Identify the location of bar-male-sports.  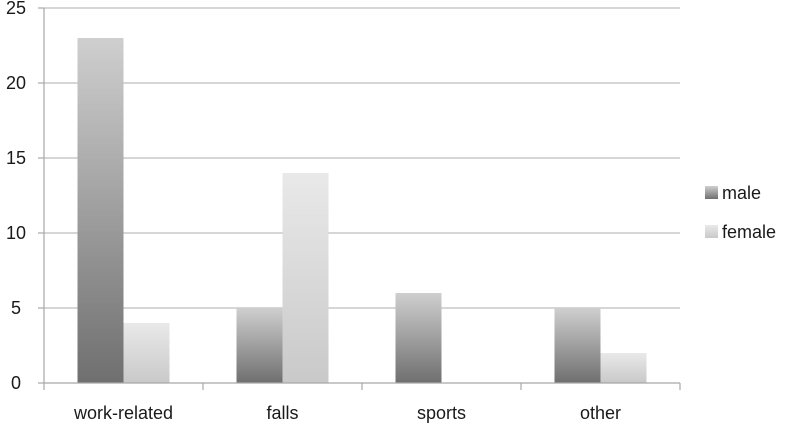
(418, 338).